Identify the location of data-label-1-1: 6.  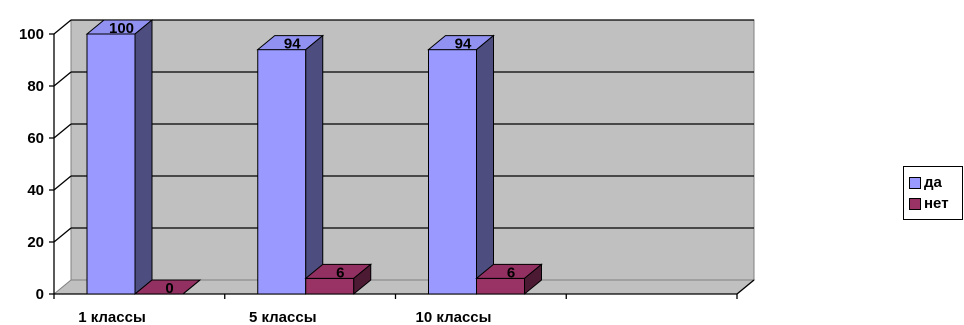
(340, 272).